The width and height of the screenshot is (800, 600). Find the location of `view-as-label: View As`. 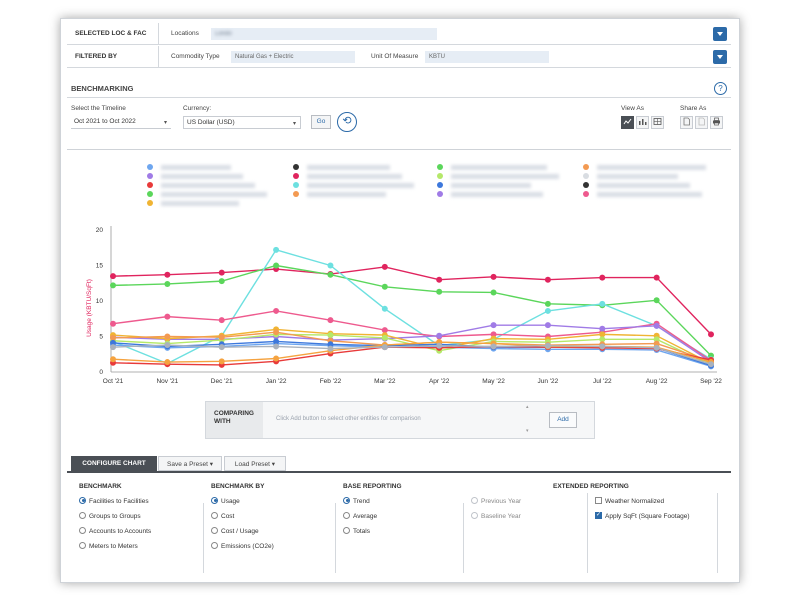

view-as-label: View As is located at coordinates (633, 108).